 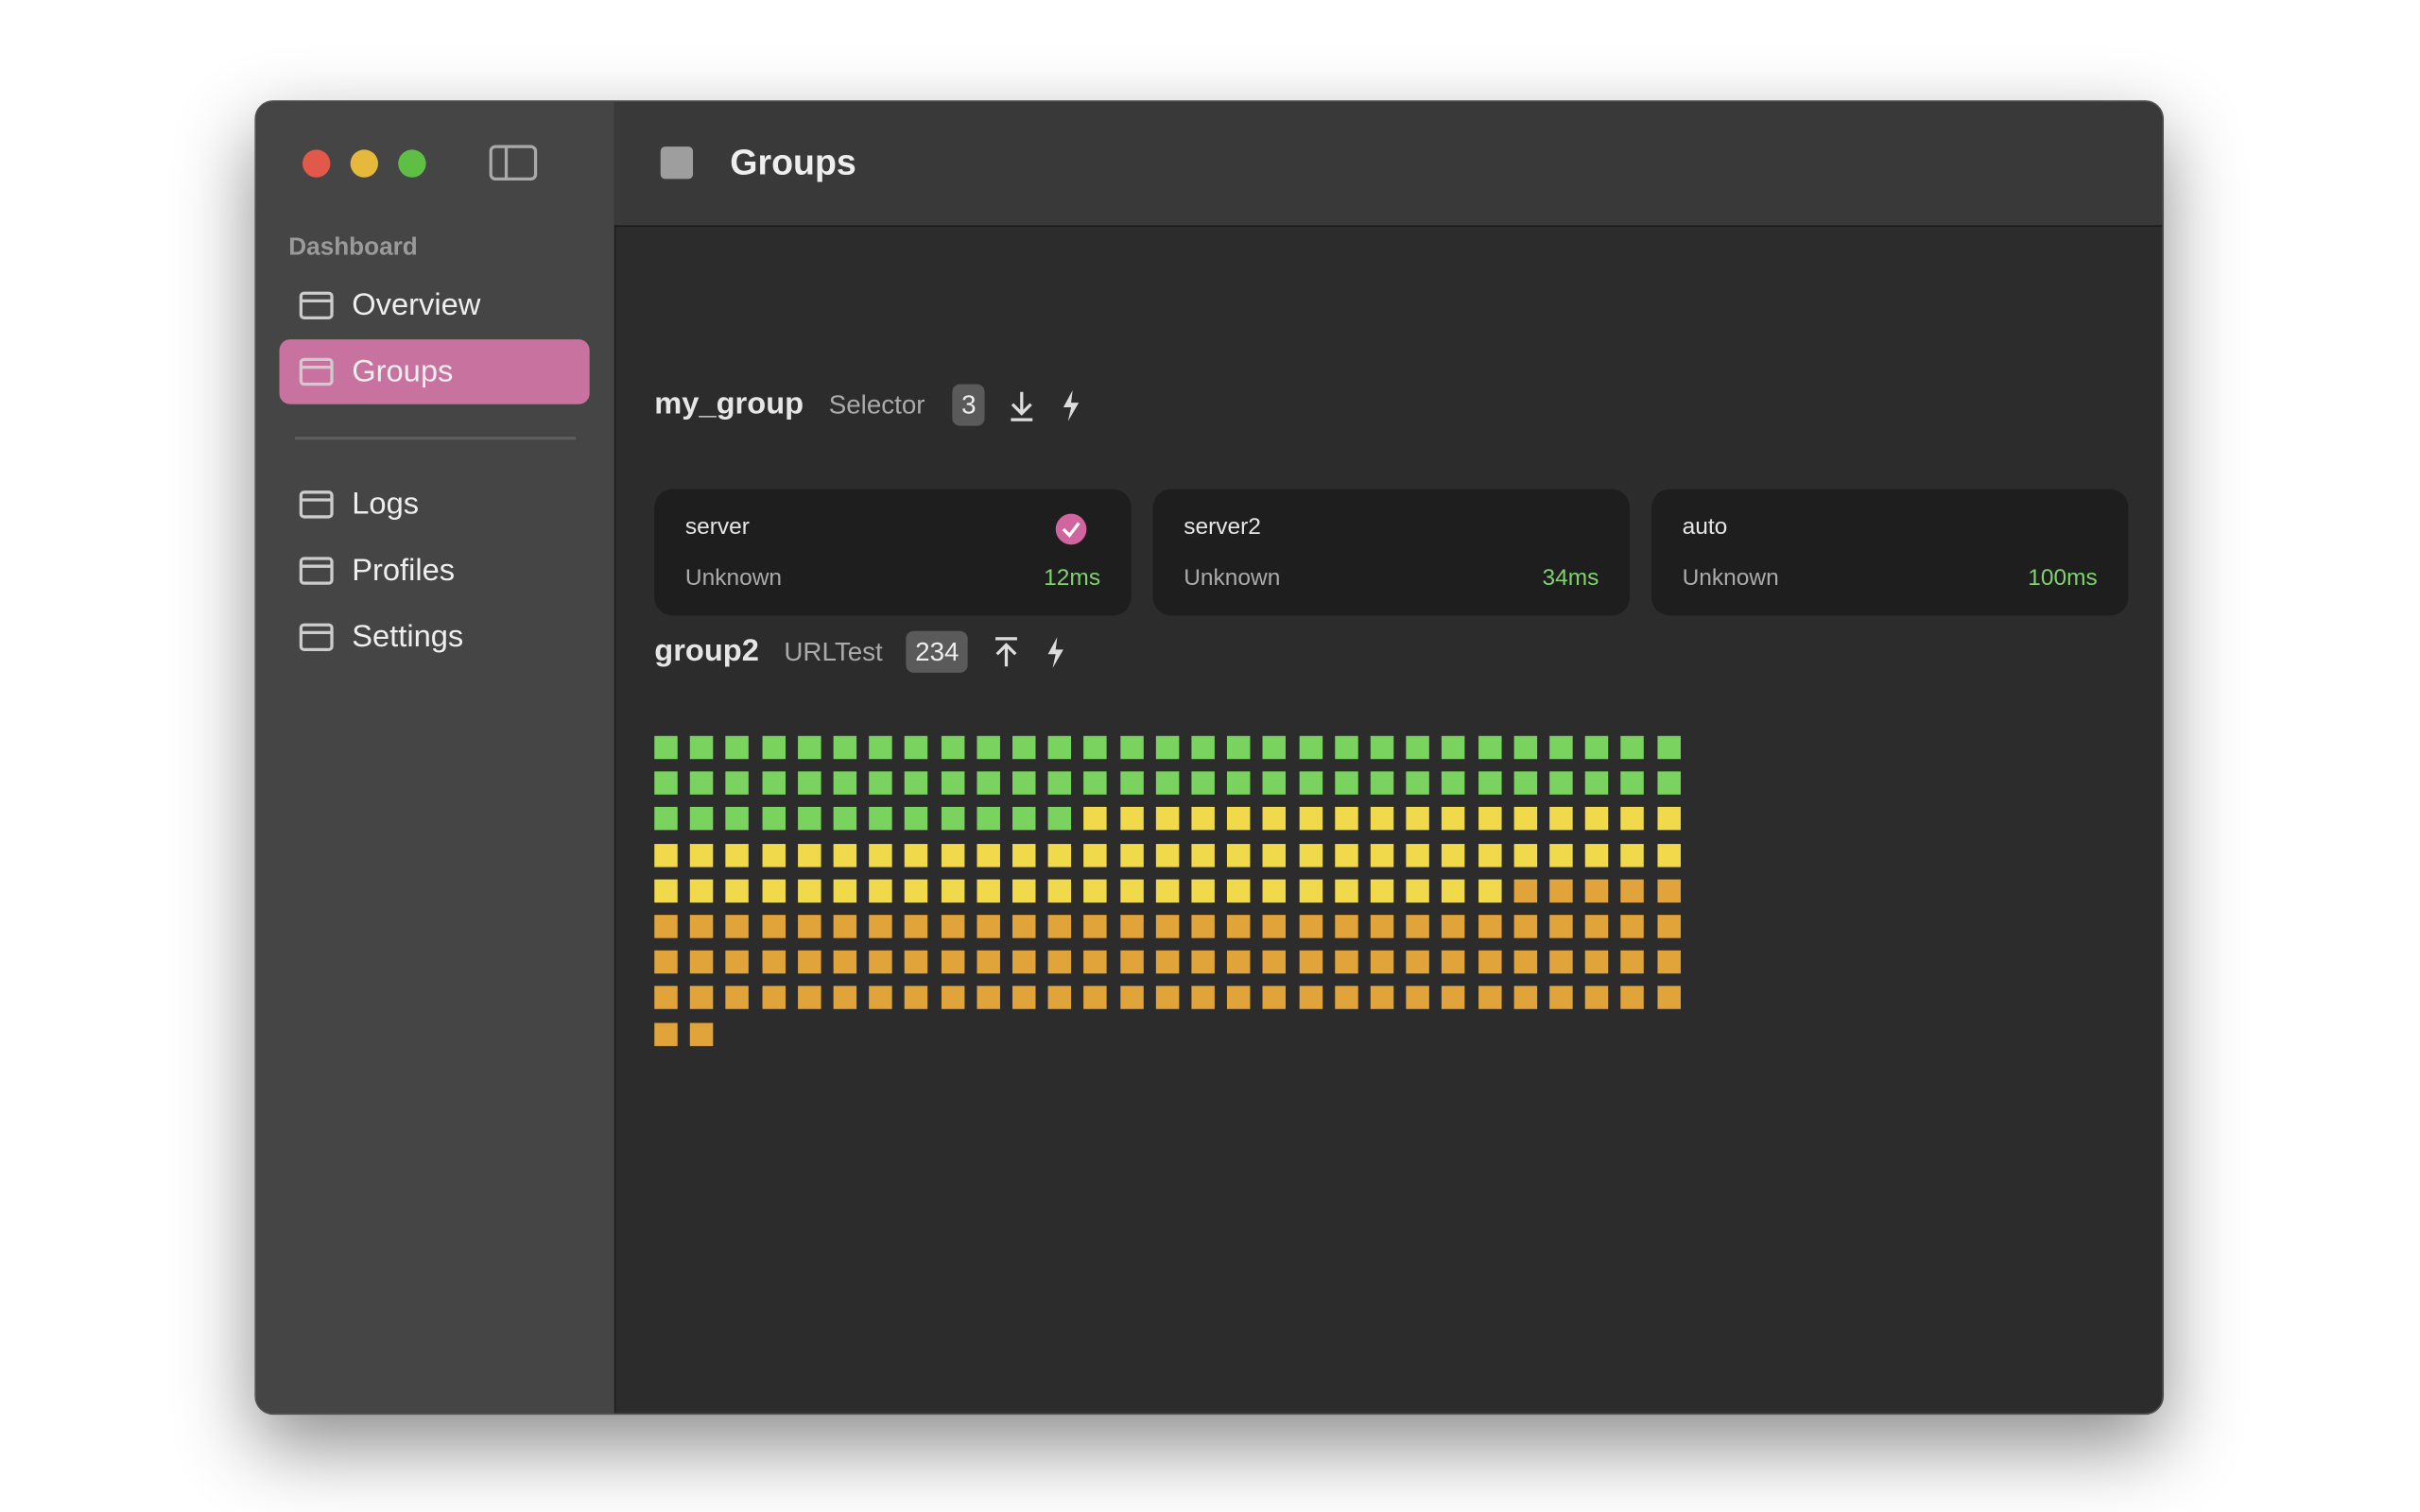 I want to click on nav-item: Overview, so click(x=435, y=305).